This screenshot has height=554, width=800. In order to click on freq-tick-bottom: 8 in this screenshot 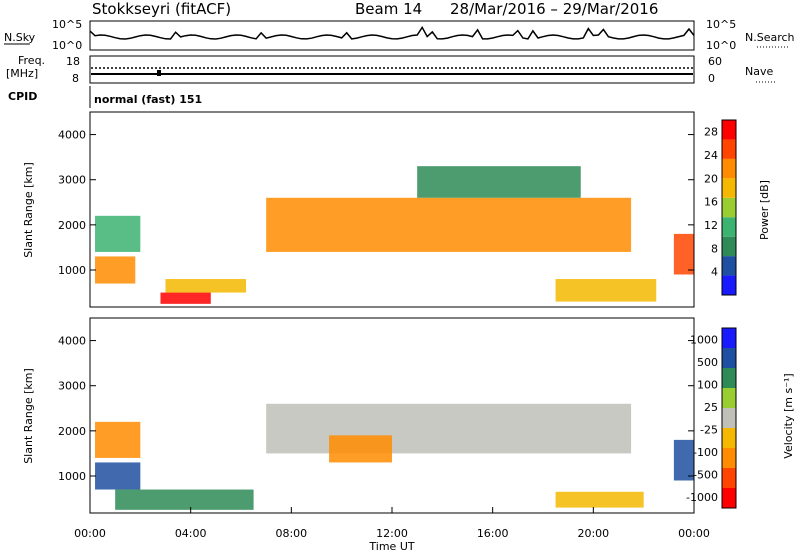, I will do `click(75, 78)`.